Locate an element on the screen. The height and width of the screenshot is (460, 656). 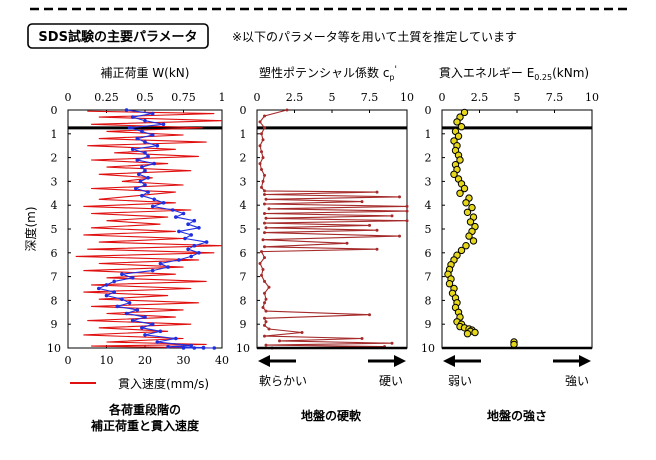
cp-arrow-left-label: 軟らかい is located at coordinates (283, 380).